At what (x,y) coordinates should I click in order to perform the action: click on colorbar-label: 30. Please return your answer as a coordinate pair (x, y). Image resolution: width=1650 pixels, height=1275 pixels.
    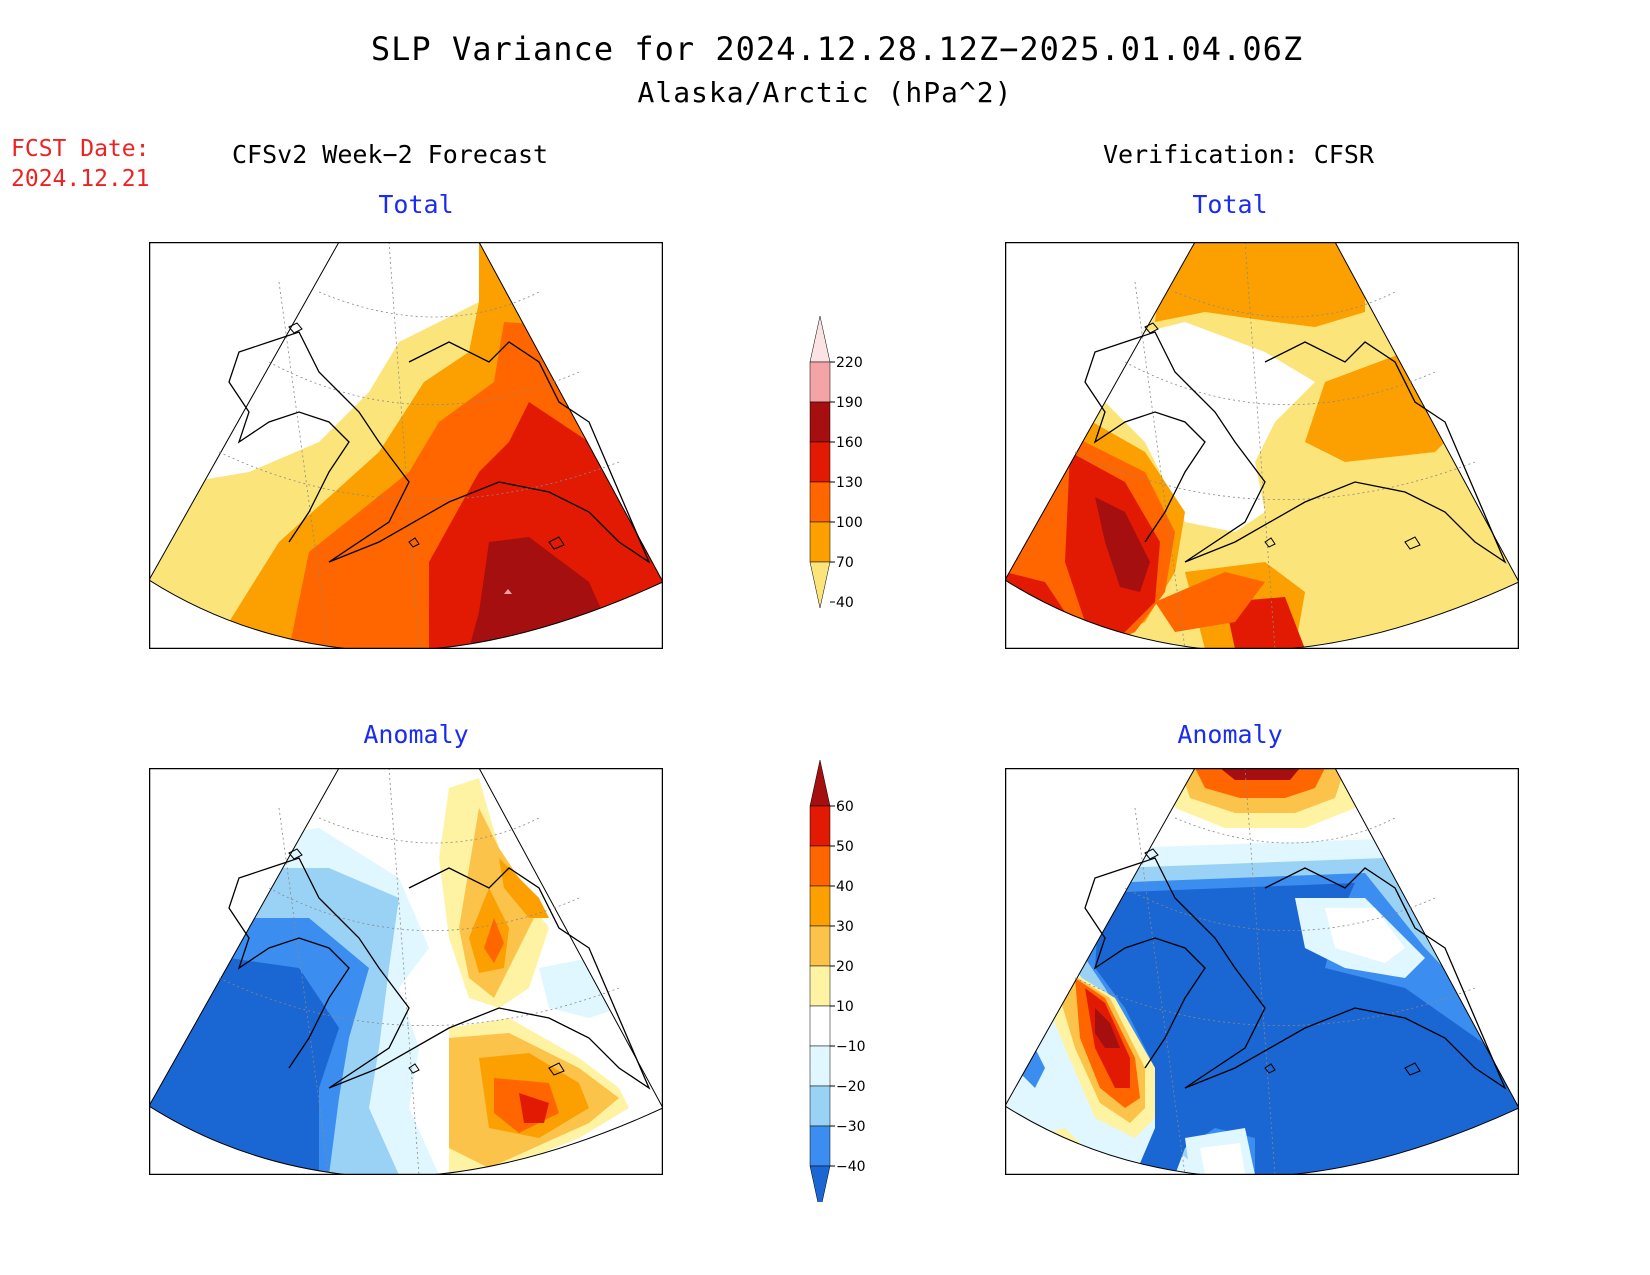
    Looking at the image, I should click on (845, 927).